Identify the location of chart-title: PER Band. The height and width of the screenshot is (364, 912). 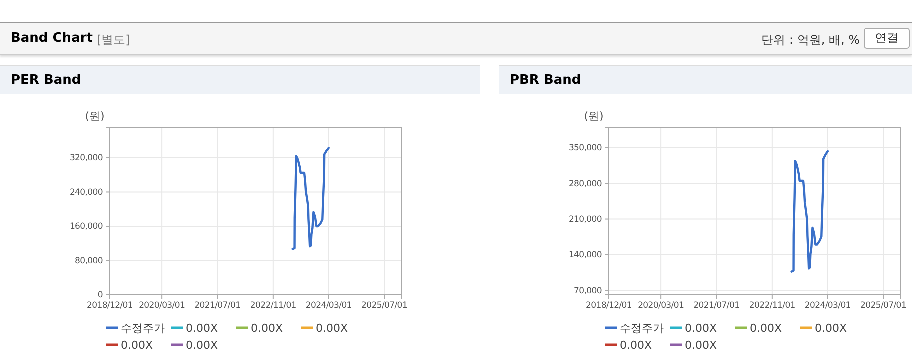
(240, 79).